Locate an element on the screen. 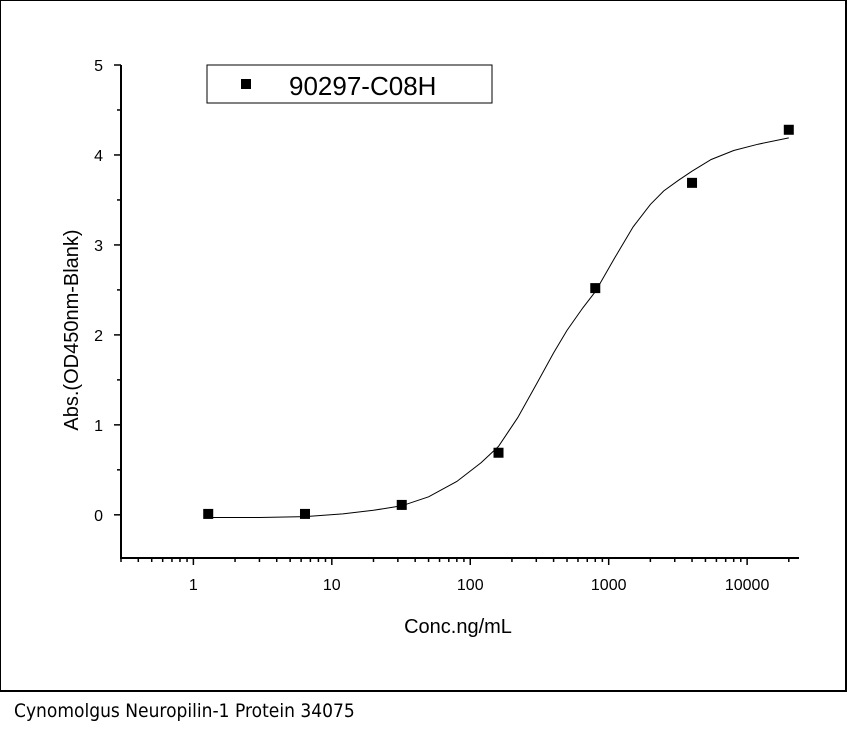 The width and height of the screenshot is (847, 735). y-tick-label: 0 is located at coordinates (98, 516).